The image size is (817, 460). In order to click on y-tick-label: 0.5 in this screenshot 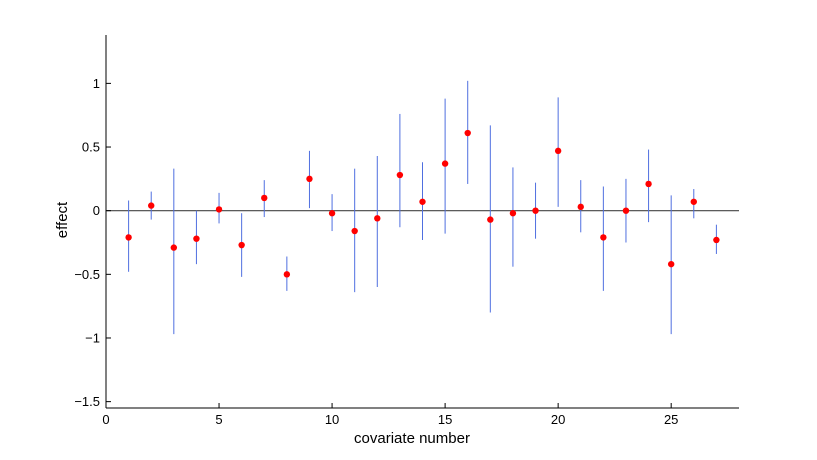, I will do `click(91, 147)`.